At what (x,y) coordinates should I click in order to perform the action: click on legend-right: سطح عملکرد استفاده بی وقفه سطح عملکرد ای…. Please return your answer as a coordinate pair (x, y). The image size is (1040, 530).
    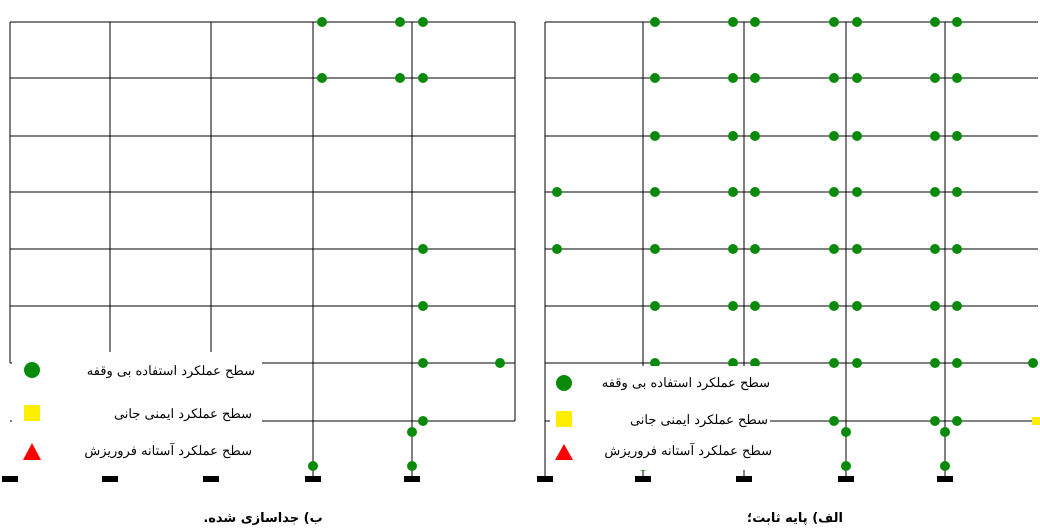
    Looking at the image, I should click on (663, 417).